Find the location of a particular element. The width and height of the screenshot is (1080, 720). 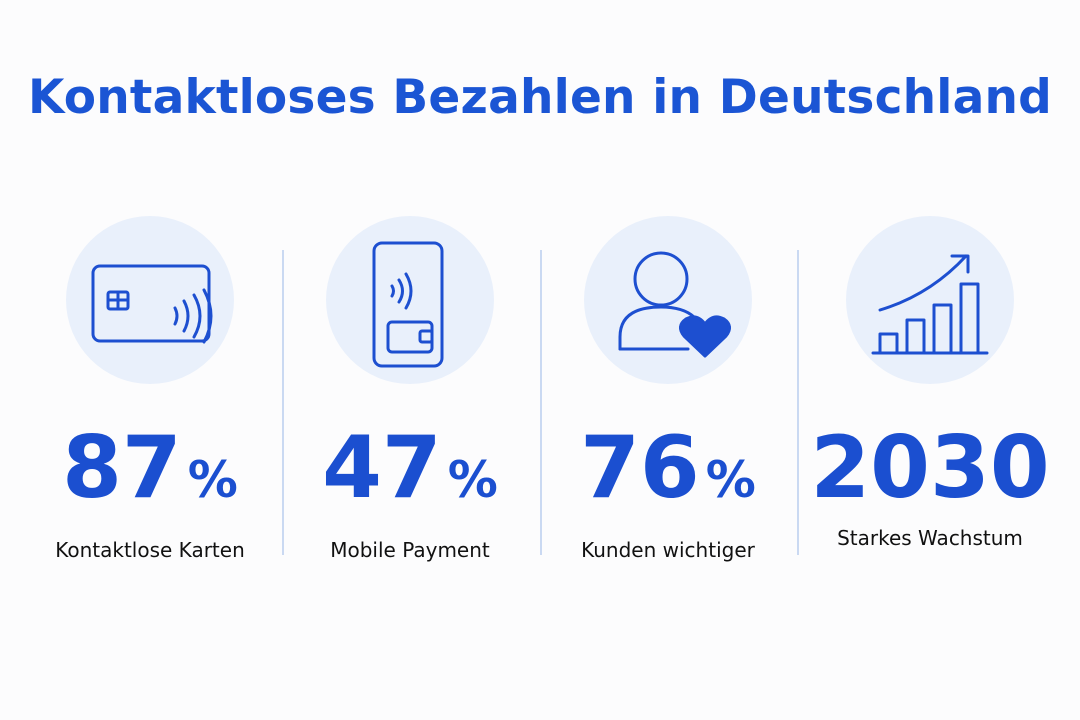

stat: 87% Kontaktlose Karten is located at coordinates (150, 491).